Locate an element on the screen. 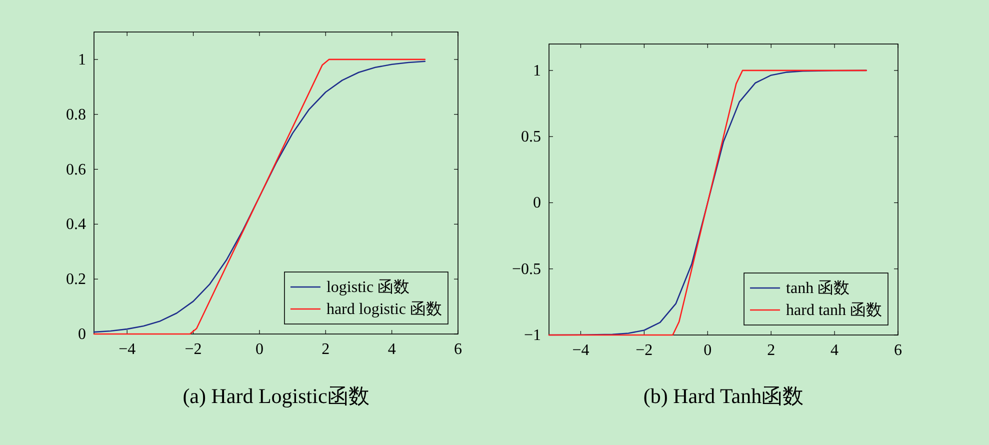 The height and width of the screenshot is (445, 989). legend-label: tanh 函数 is located at coordinates (818, 288).